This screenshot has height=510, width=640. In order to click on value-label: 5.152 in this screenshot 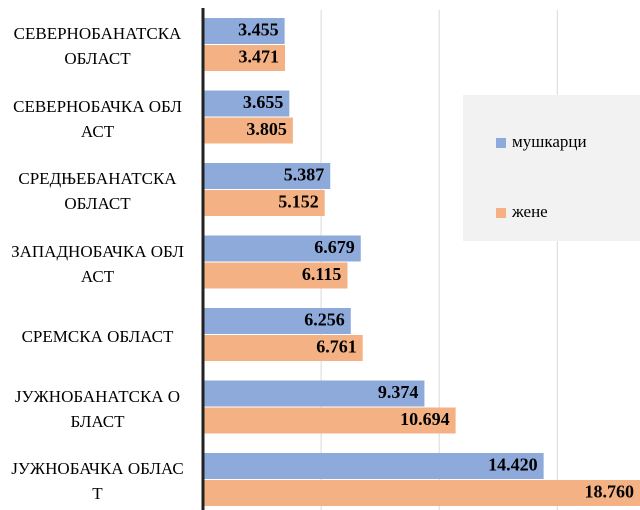, I will do `click(298, 202)`.